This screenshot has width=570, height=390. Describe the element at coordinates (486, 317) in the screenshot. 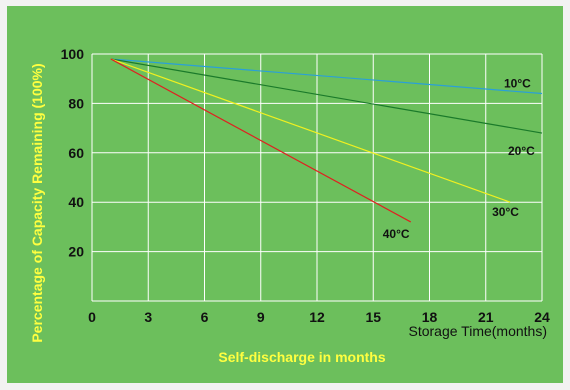

I see `x-tick-label: 21` at that location.